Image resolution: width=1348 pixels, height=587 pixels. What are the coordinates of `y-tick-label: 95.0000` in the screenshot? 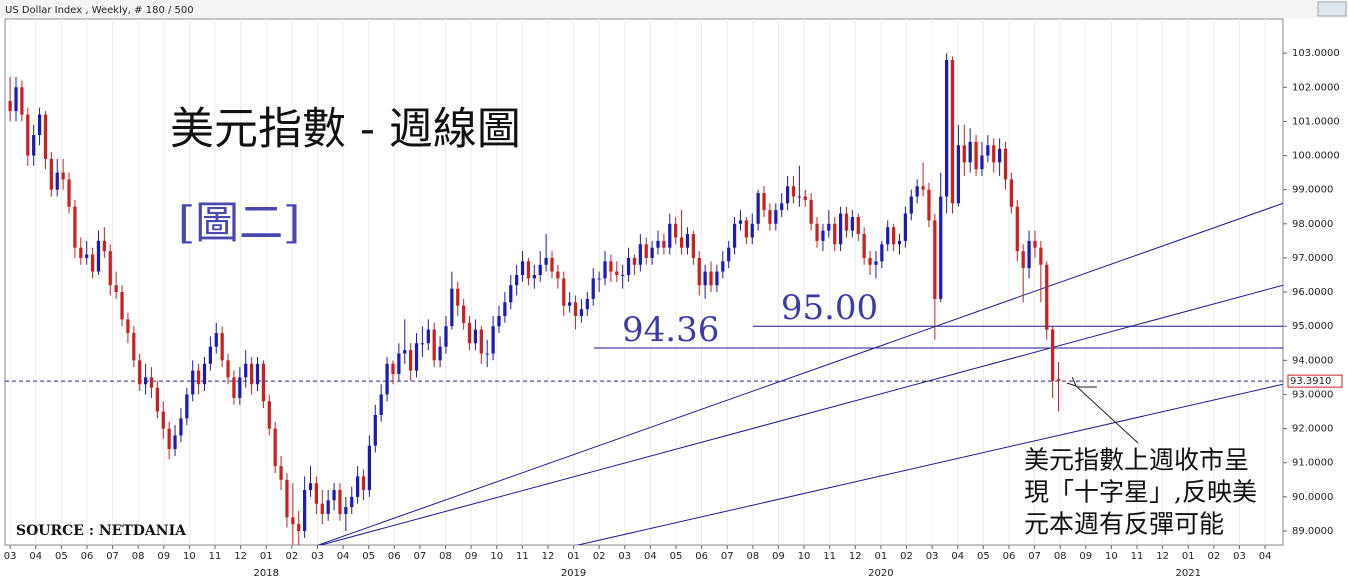 It's located at (1312, 326).